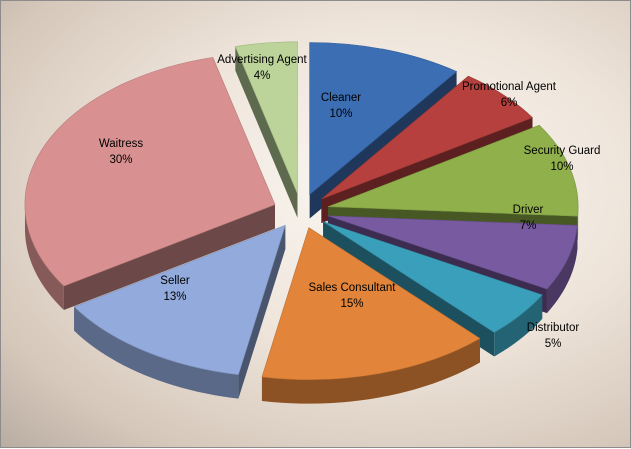 This screenshot has width=631, height=449. I want to click on slice-percent-label: 30%, so click(120, 160).